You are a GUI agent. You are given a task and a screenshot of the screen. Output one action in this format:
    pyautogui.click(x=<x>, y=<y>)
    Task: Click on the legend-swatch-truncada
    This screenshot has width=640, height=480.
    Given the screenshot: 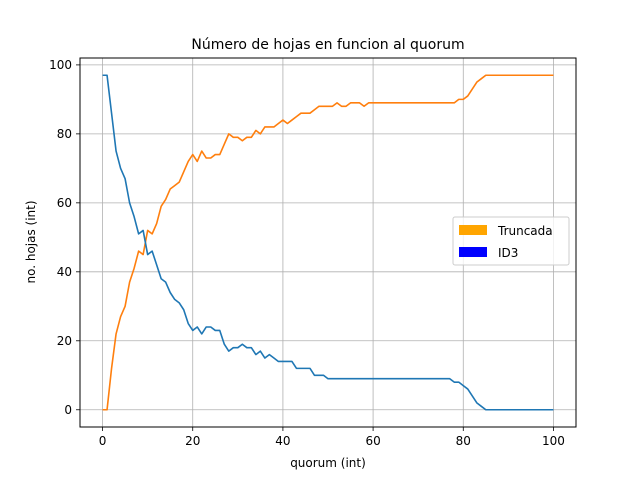 What is the action you would take?
    pyautogui.click(x=473, y=230)
    